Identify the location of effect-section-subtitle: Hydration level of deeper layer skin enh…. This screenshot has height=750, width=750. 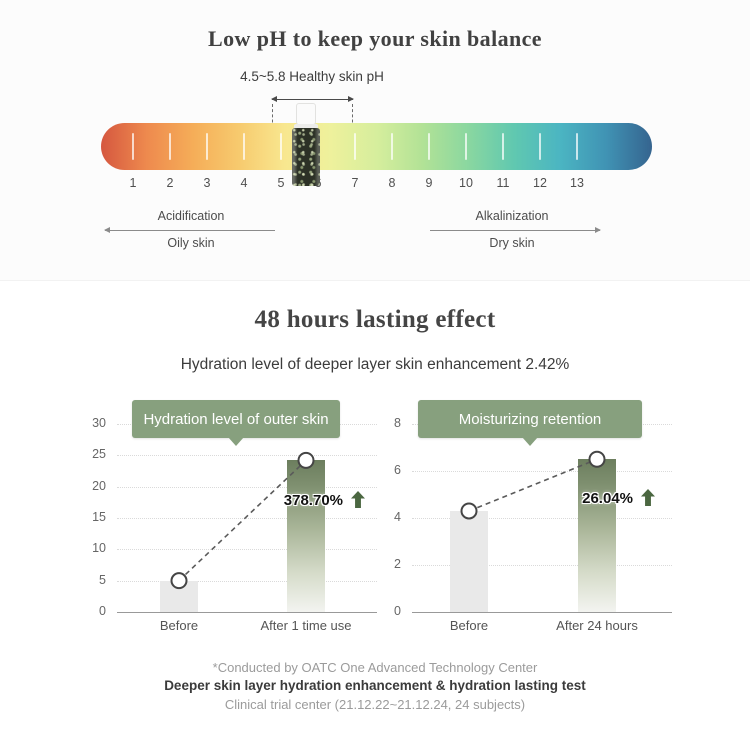
(375, 364).